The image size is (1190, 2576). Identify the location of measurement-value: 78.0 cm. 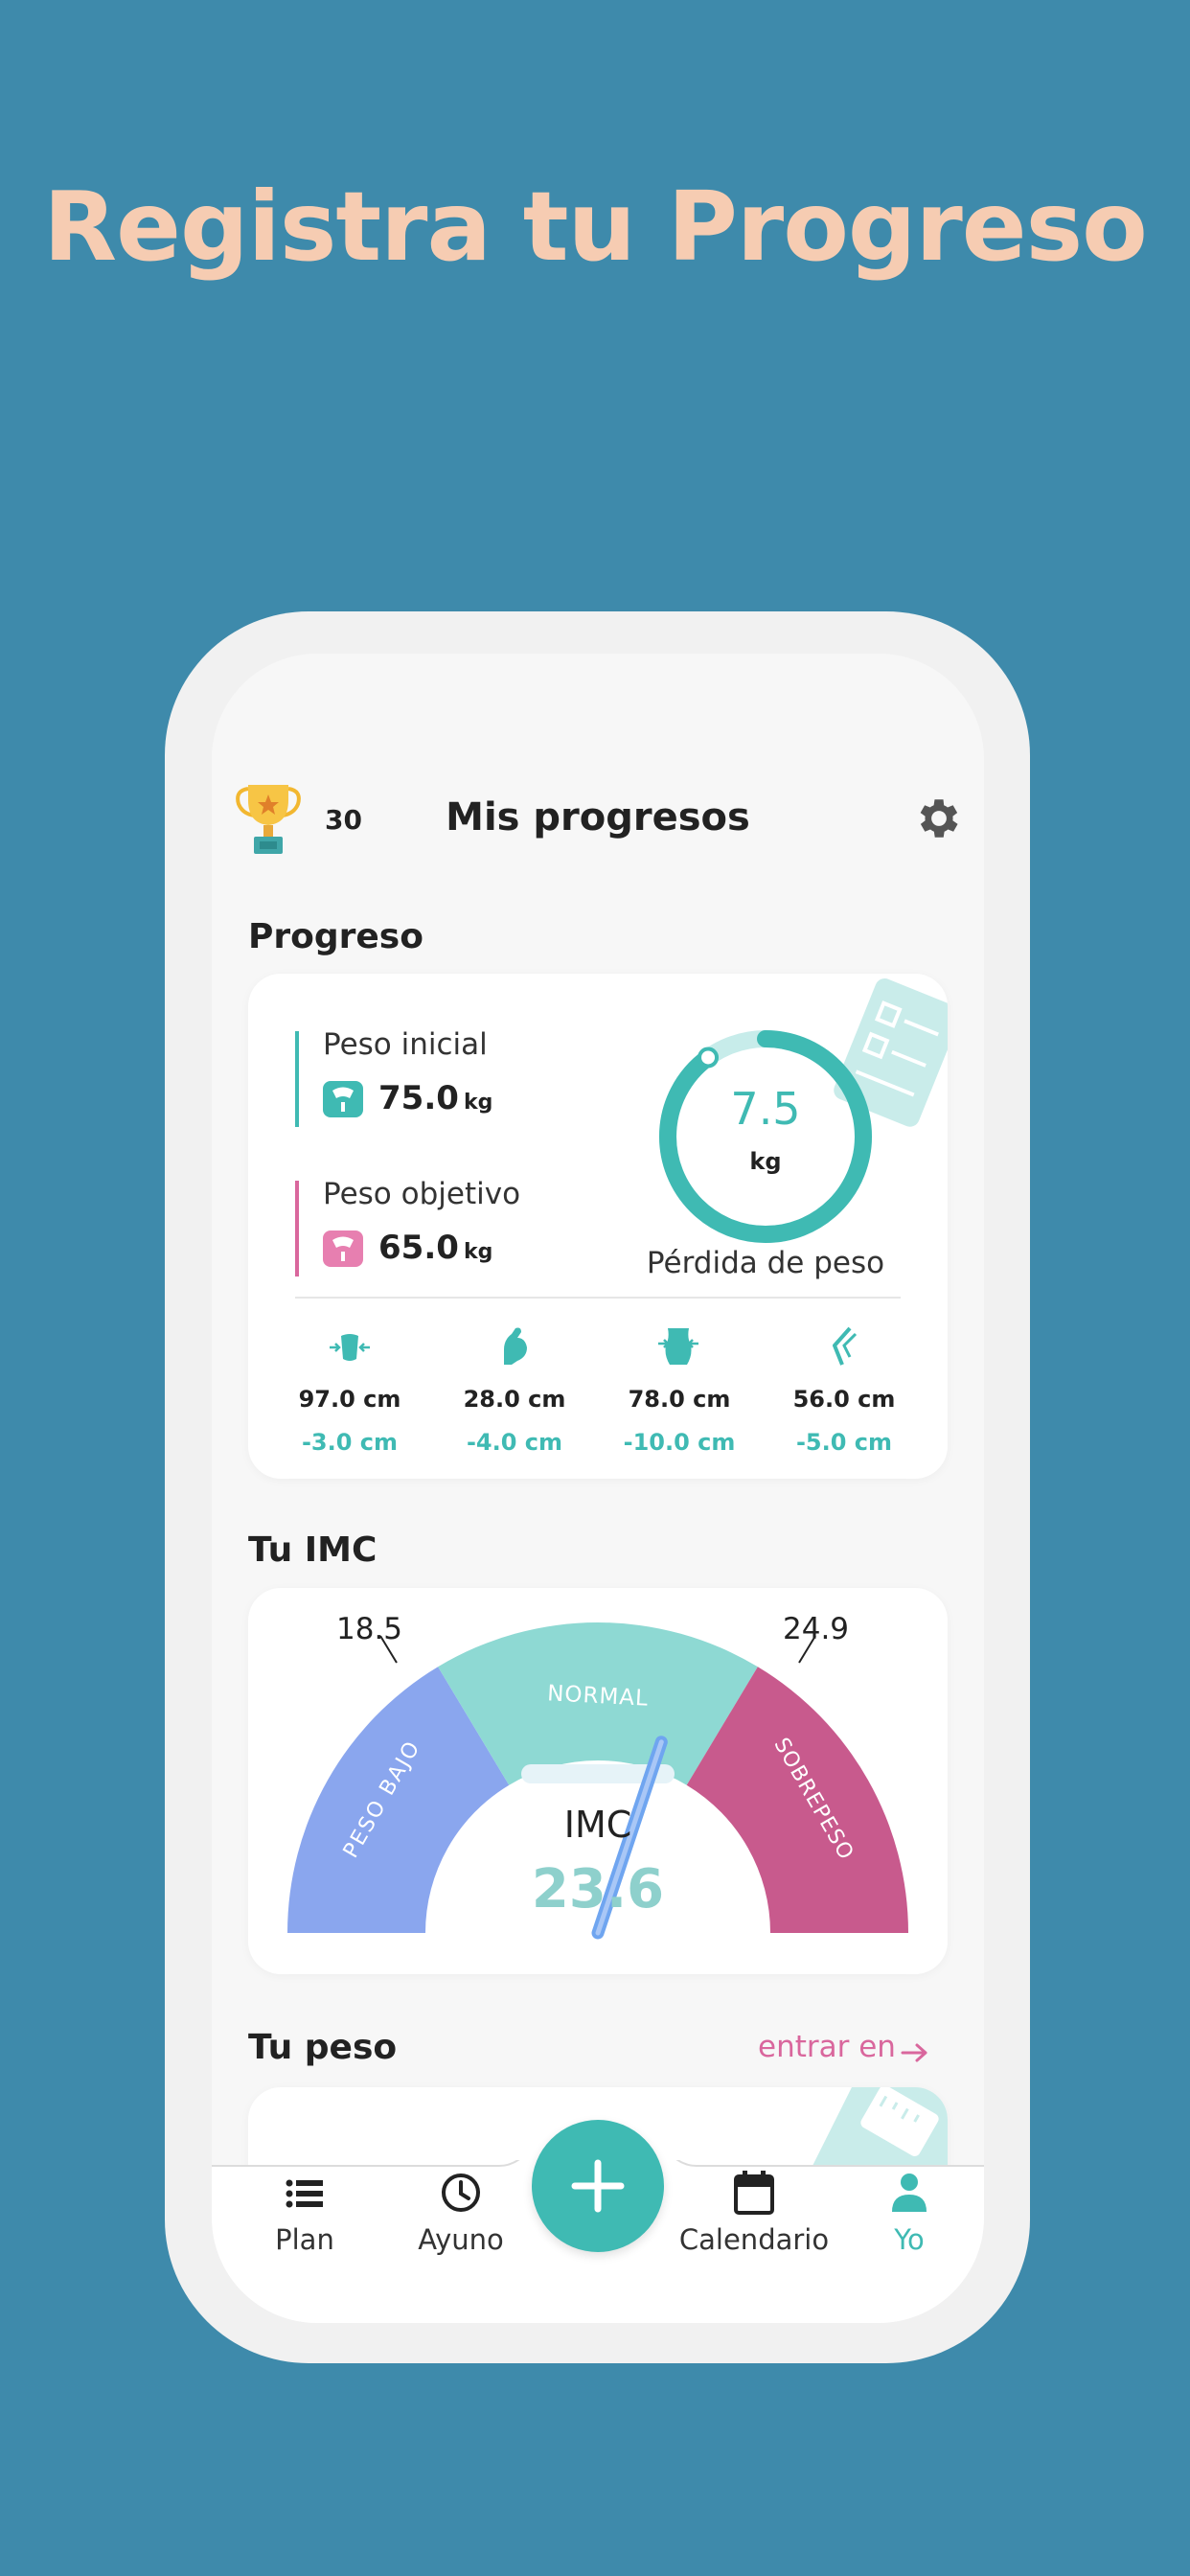
(680, 1399).